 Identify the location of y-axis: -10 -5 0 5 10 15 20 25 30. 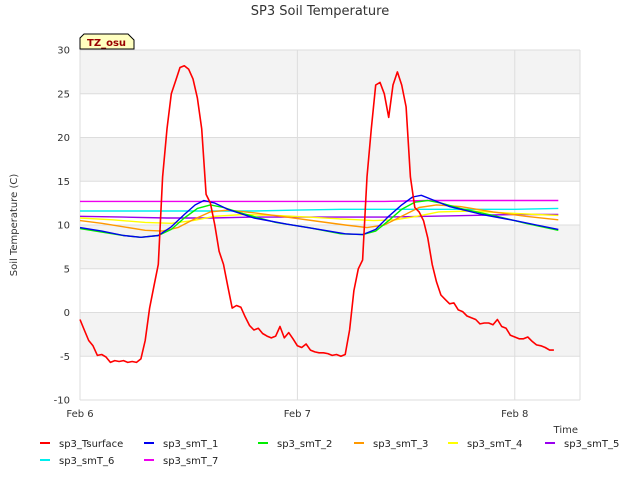
(62, 226).